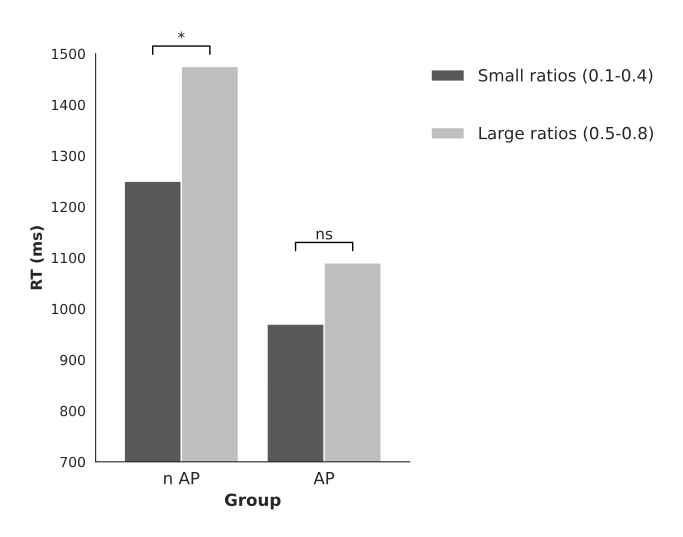 This screenshot has width=683, height=537. I want to click on x-tick-label: AP, so click(324, 478).